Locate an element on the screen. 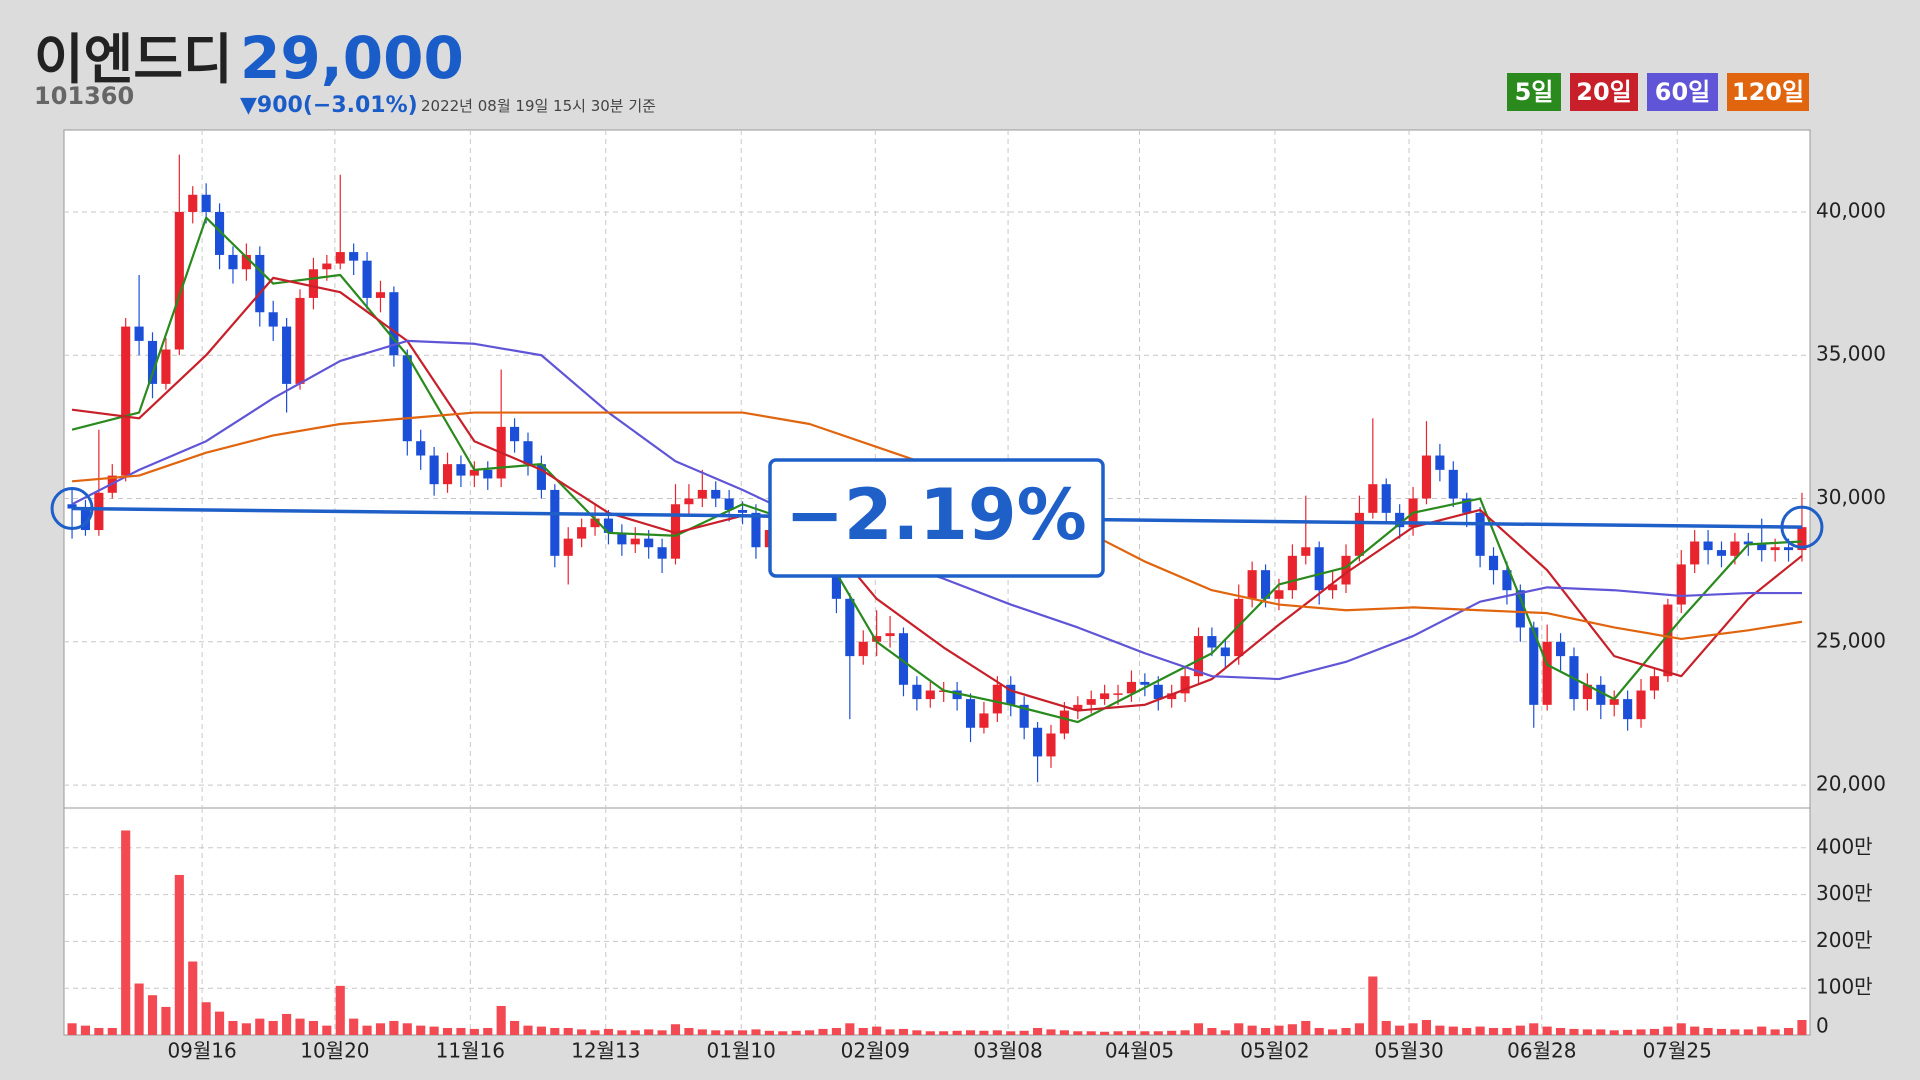  x-tick-label: 10월20 is located at coordinates (334, 1051).